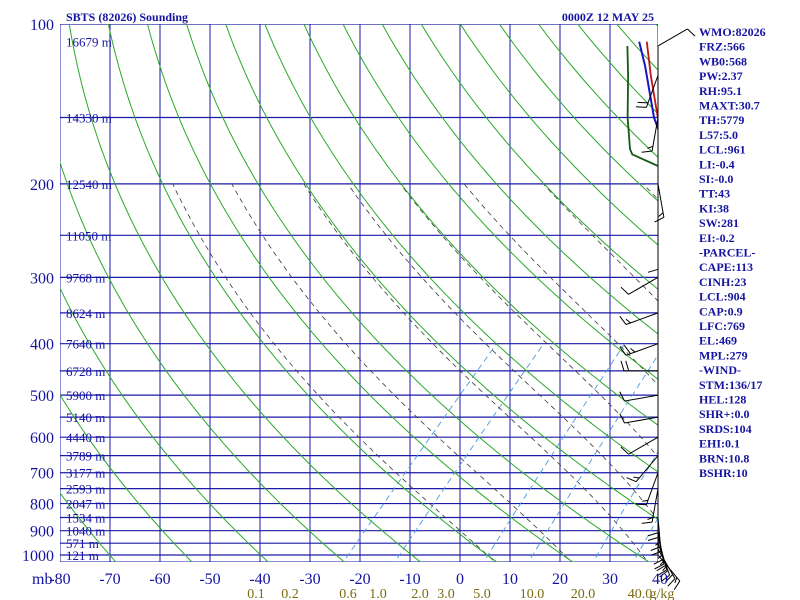 The width and height of the screenshot is (800, 600). I want to click on pressure-tick-label: 700, so click(42, 474).